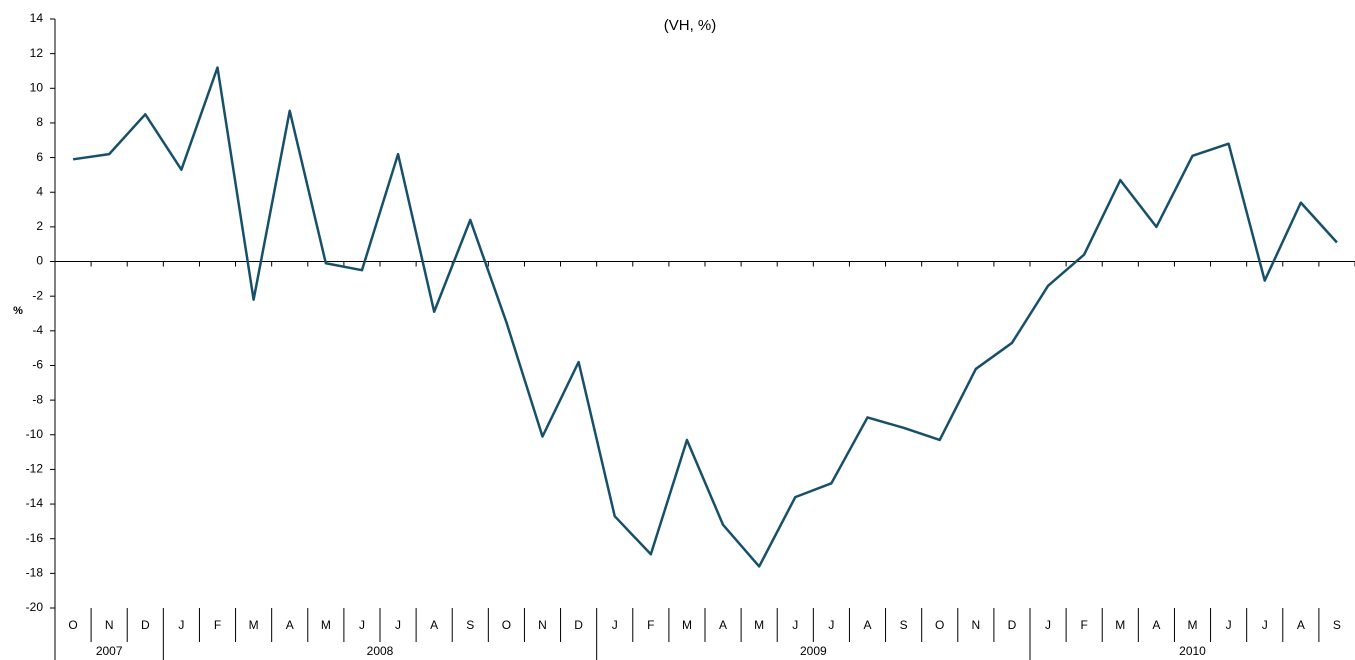 The image size is (1355, 660). I want to click on y-tick-label: -12, so click(35, 469).